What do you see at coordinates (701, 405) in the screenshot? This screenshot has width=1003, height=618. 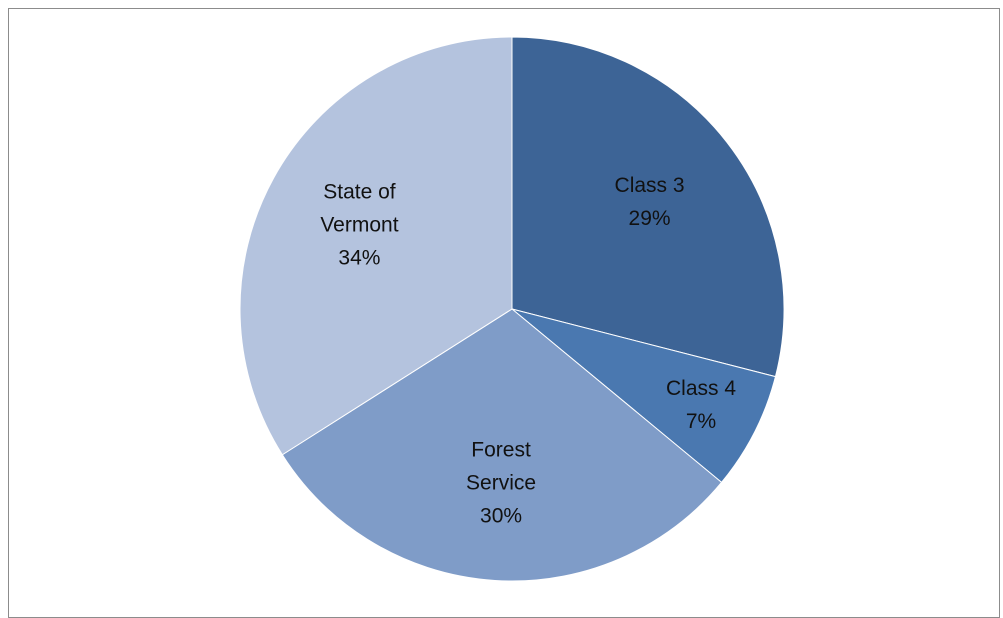 I see `slice-label: Class 4 7%` at bounding box center [701, 405].